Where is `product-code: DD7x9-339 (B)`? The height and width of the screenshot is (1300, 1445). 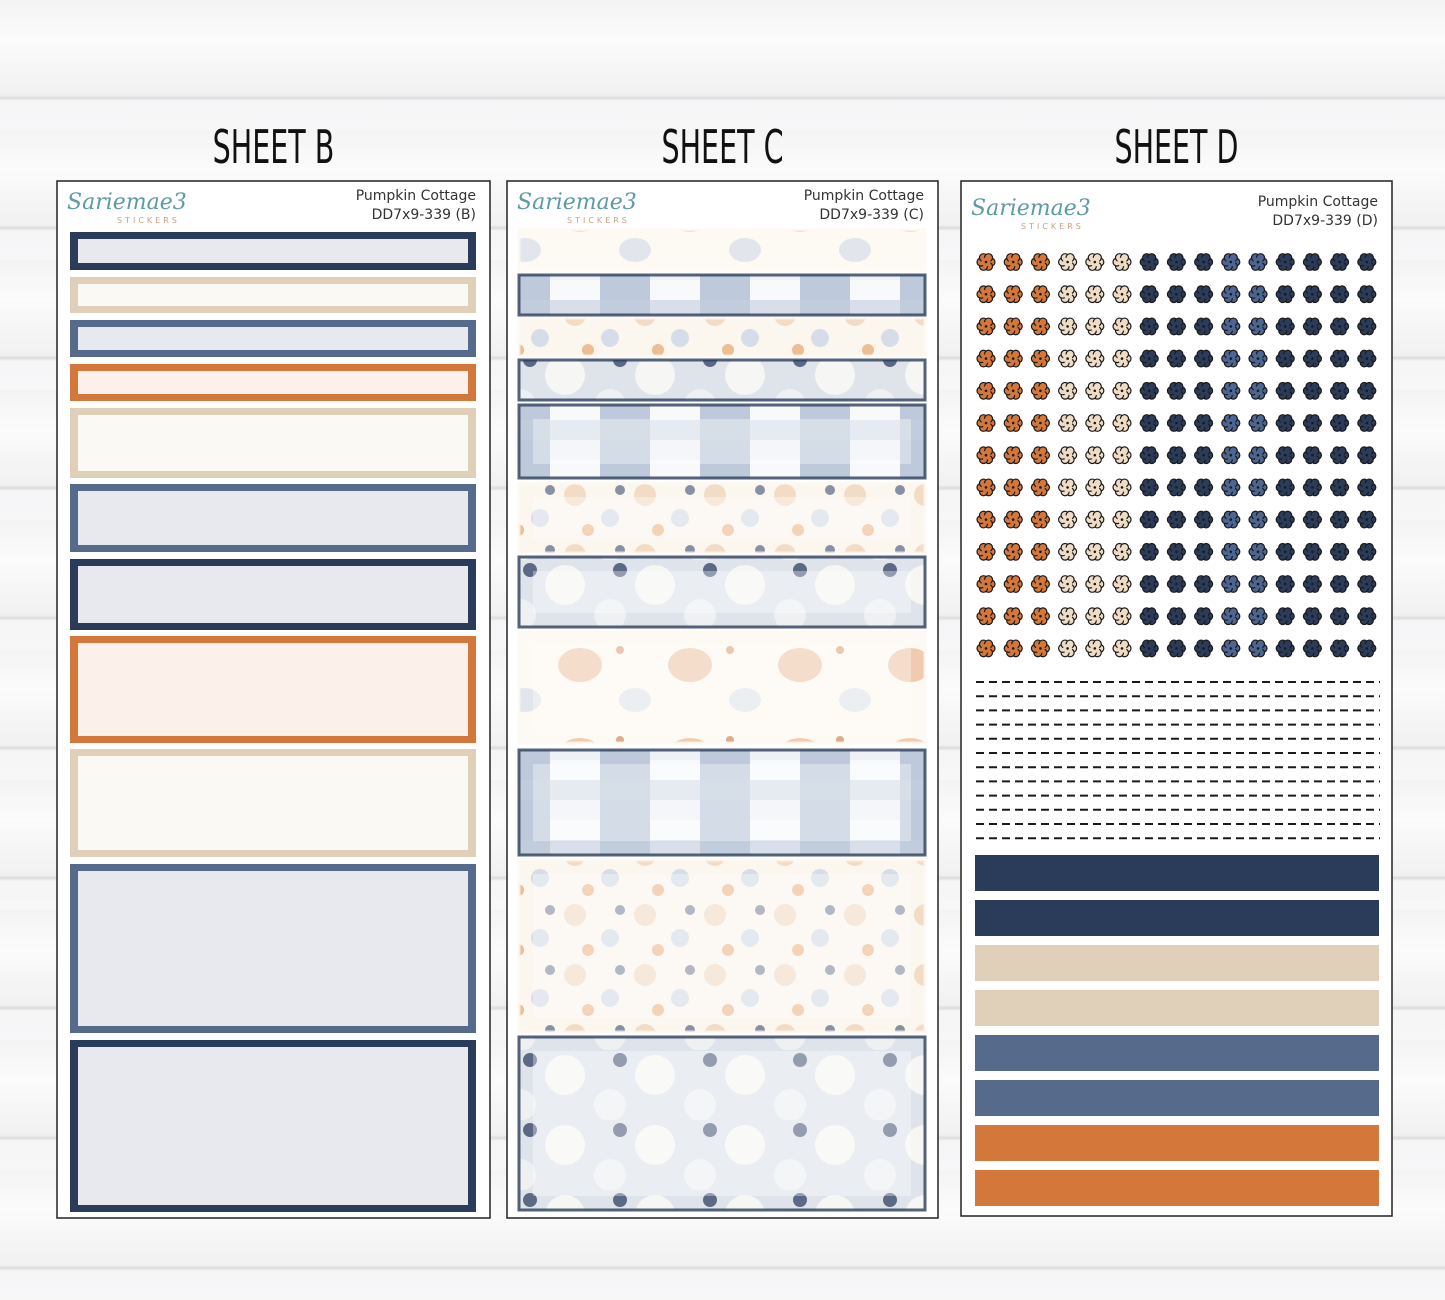
product-code: DD7x9-339 (B) is located at coordinates (424, 215).